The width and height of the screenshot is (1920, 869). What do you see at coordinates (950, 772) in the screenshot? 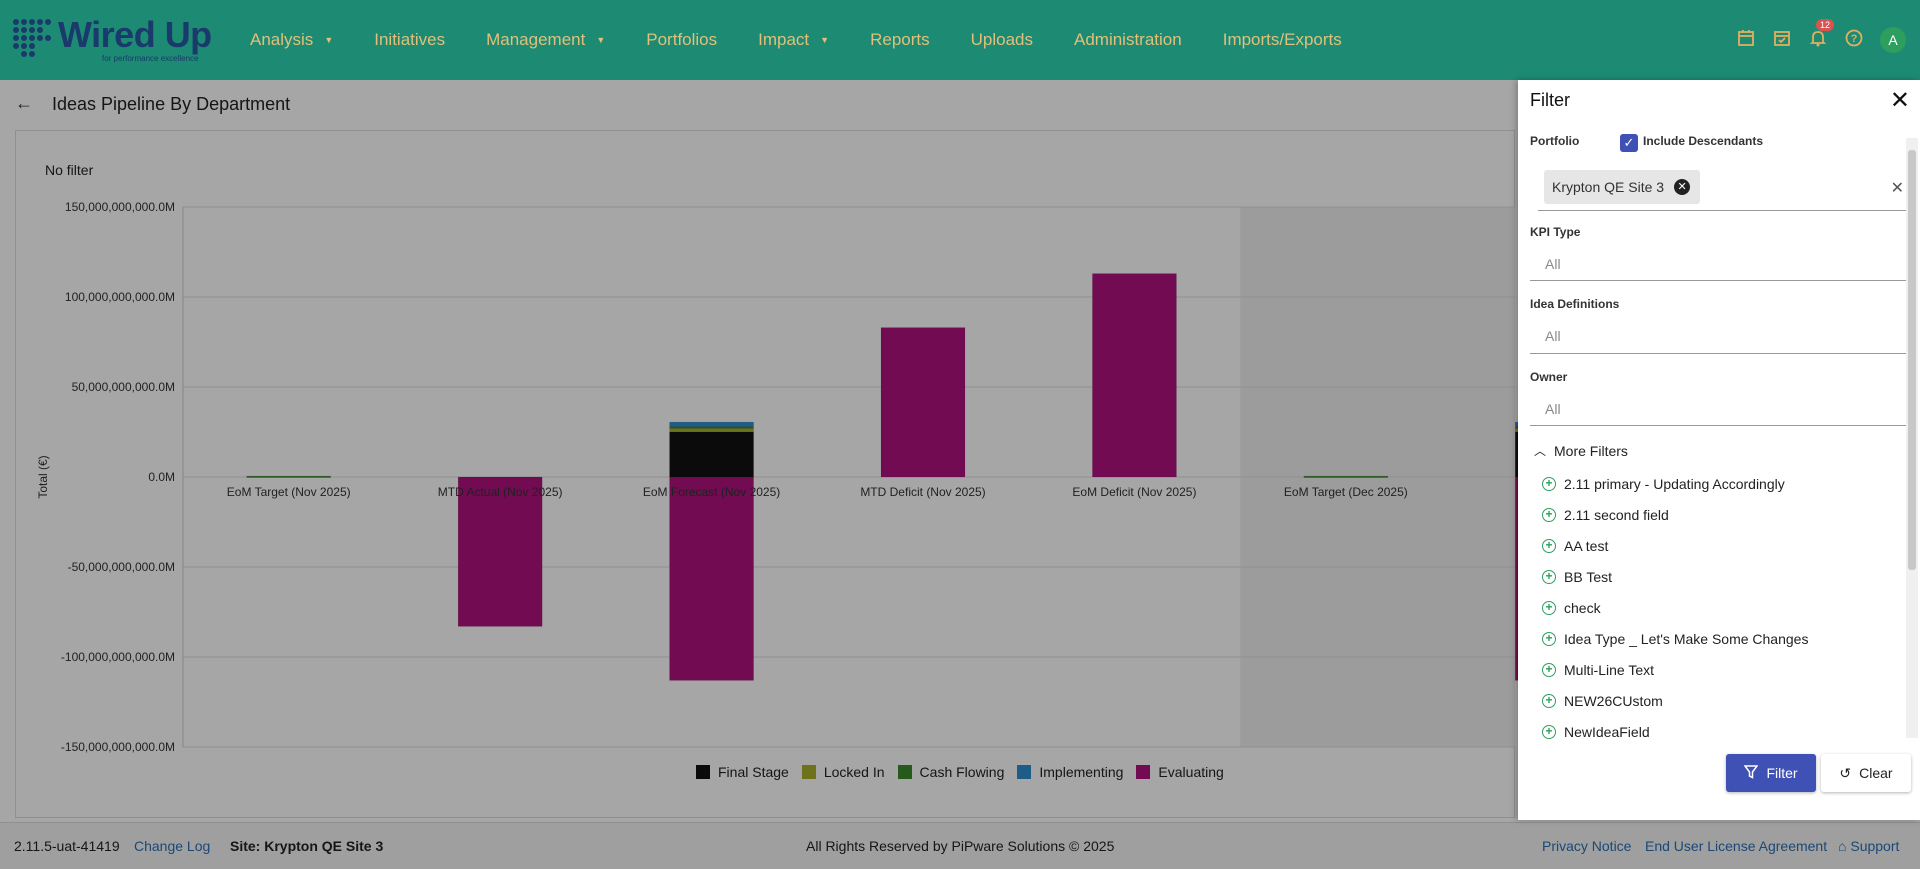
I see `legend-cash-flowing: Cash Flowing` at bounding box center [950, 772].